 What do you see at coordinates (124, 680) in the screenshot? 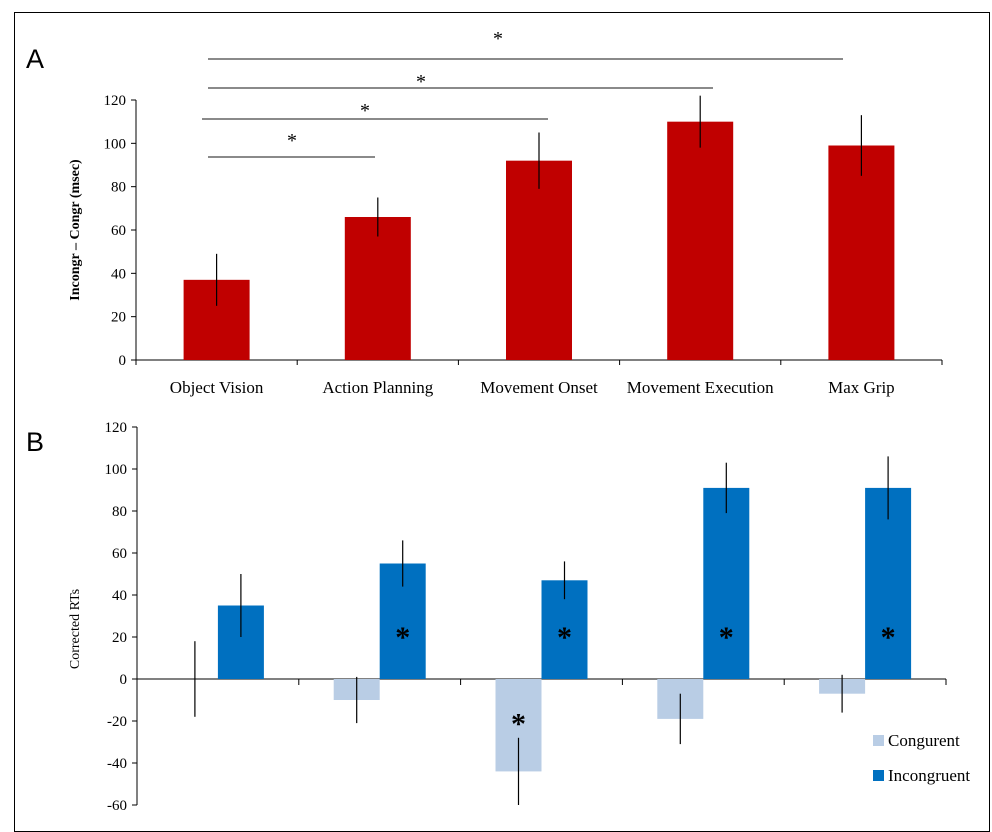
I see `b-y-tick-label: 0` at bounding box center [124, 680].